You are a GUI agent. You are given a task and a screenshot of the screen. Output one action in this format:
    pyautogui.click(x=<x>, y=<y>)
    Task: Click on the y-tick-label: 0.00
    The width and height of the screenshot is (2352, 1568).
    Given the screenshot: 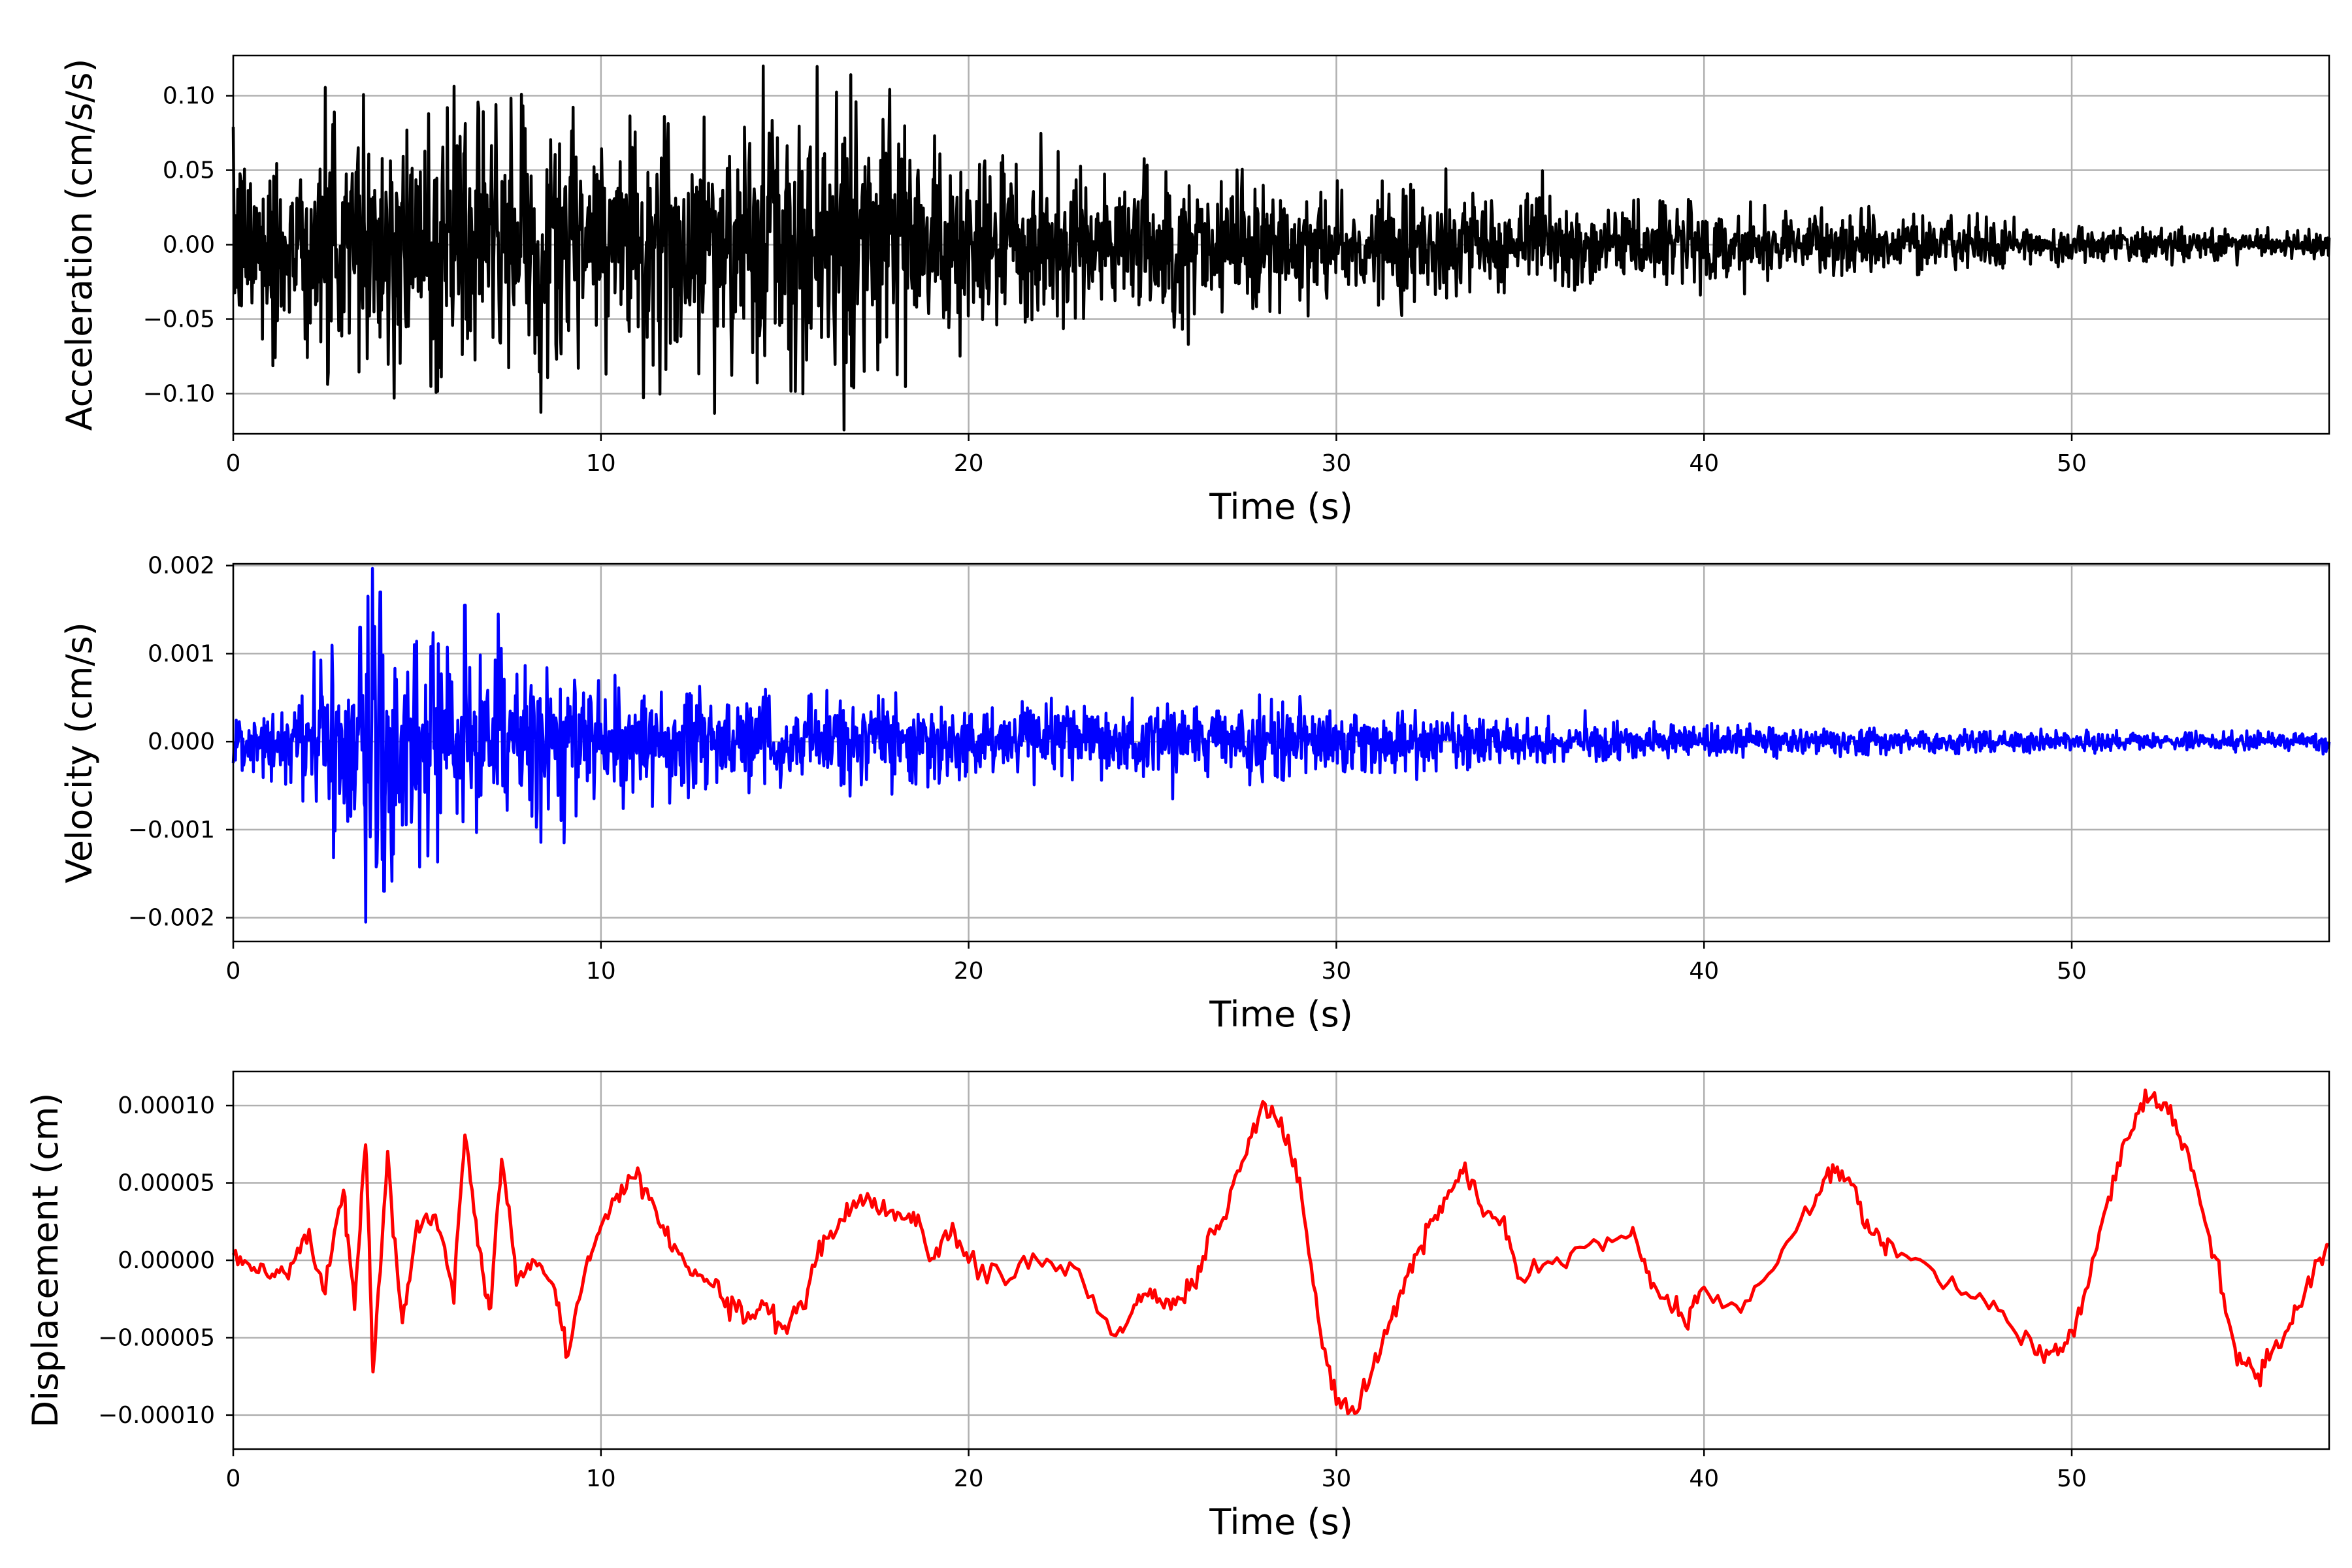 What is the action you would take?
    pyautogui.click(x=189, y=245)
    